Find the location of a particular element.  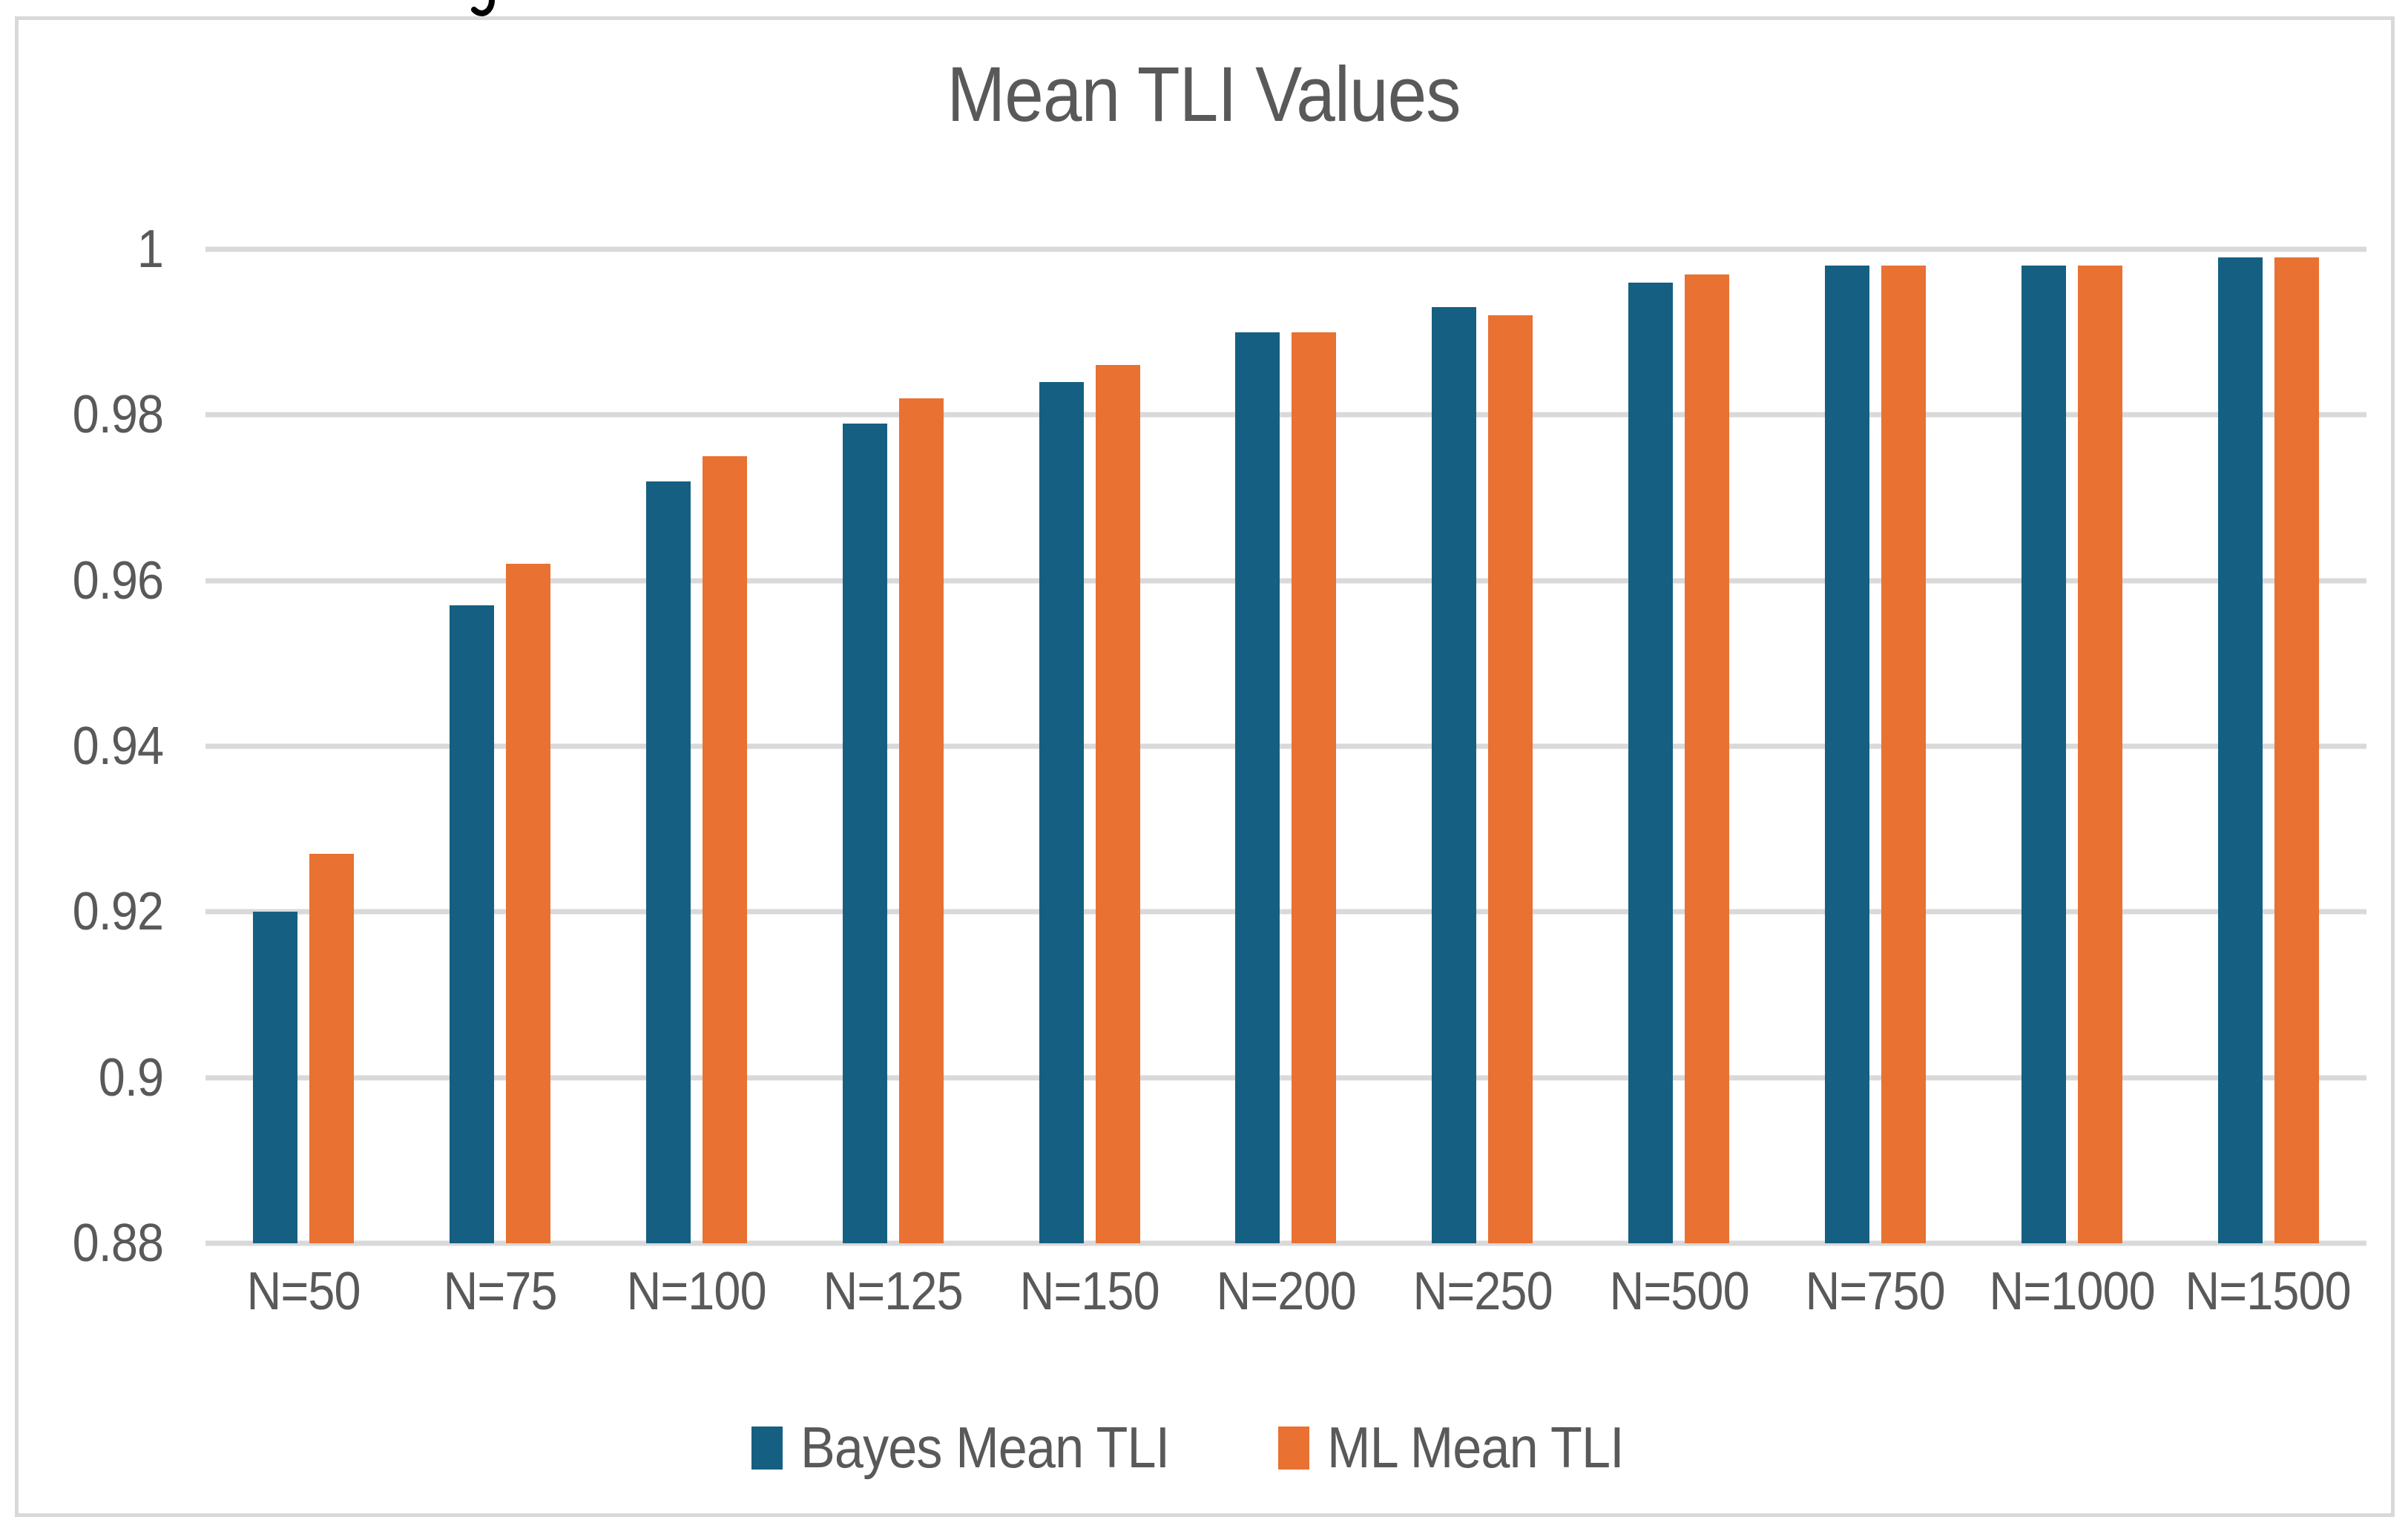

legend-item-bayes-mean-tli: Bayes Mean TLI is located at coordinates (981, 1447).